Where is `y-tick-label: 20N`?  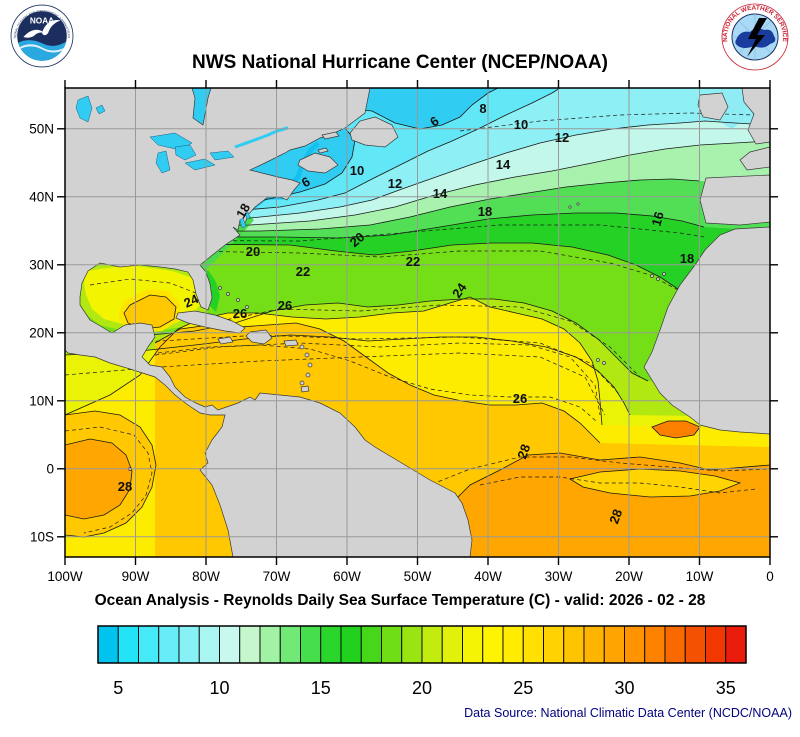
y-tick-label: 20N is located at coordinates (41, 332).